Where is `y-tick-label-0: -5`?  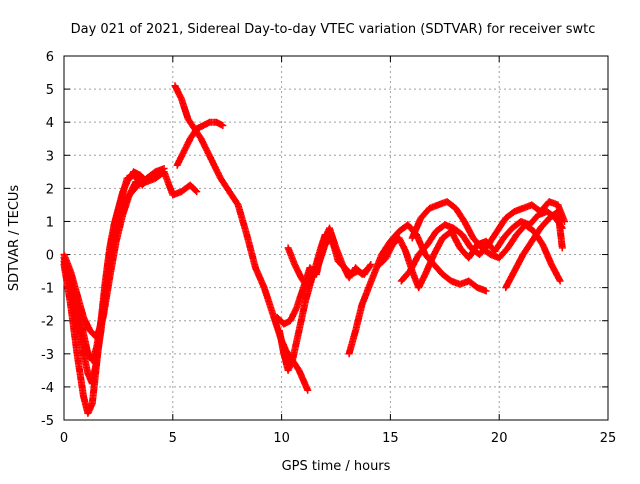
y-tick-label-0: -5 is located at coordinates (47, 421).